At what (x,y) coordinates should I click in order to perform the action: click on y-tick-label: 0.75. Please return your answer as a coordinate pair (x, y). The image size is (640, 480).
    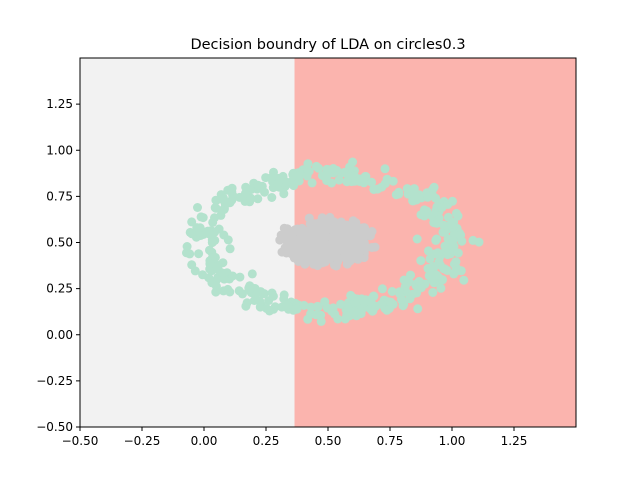
    Looking at the image, I should click on (59, 196).